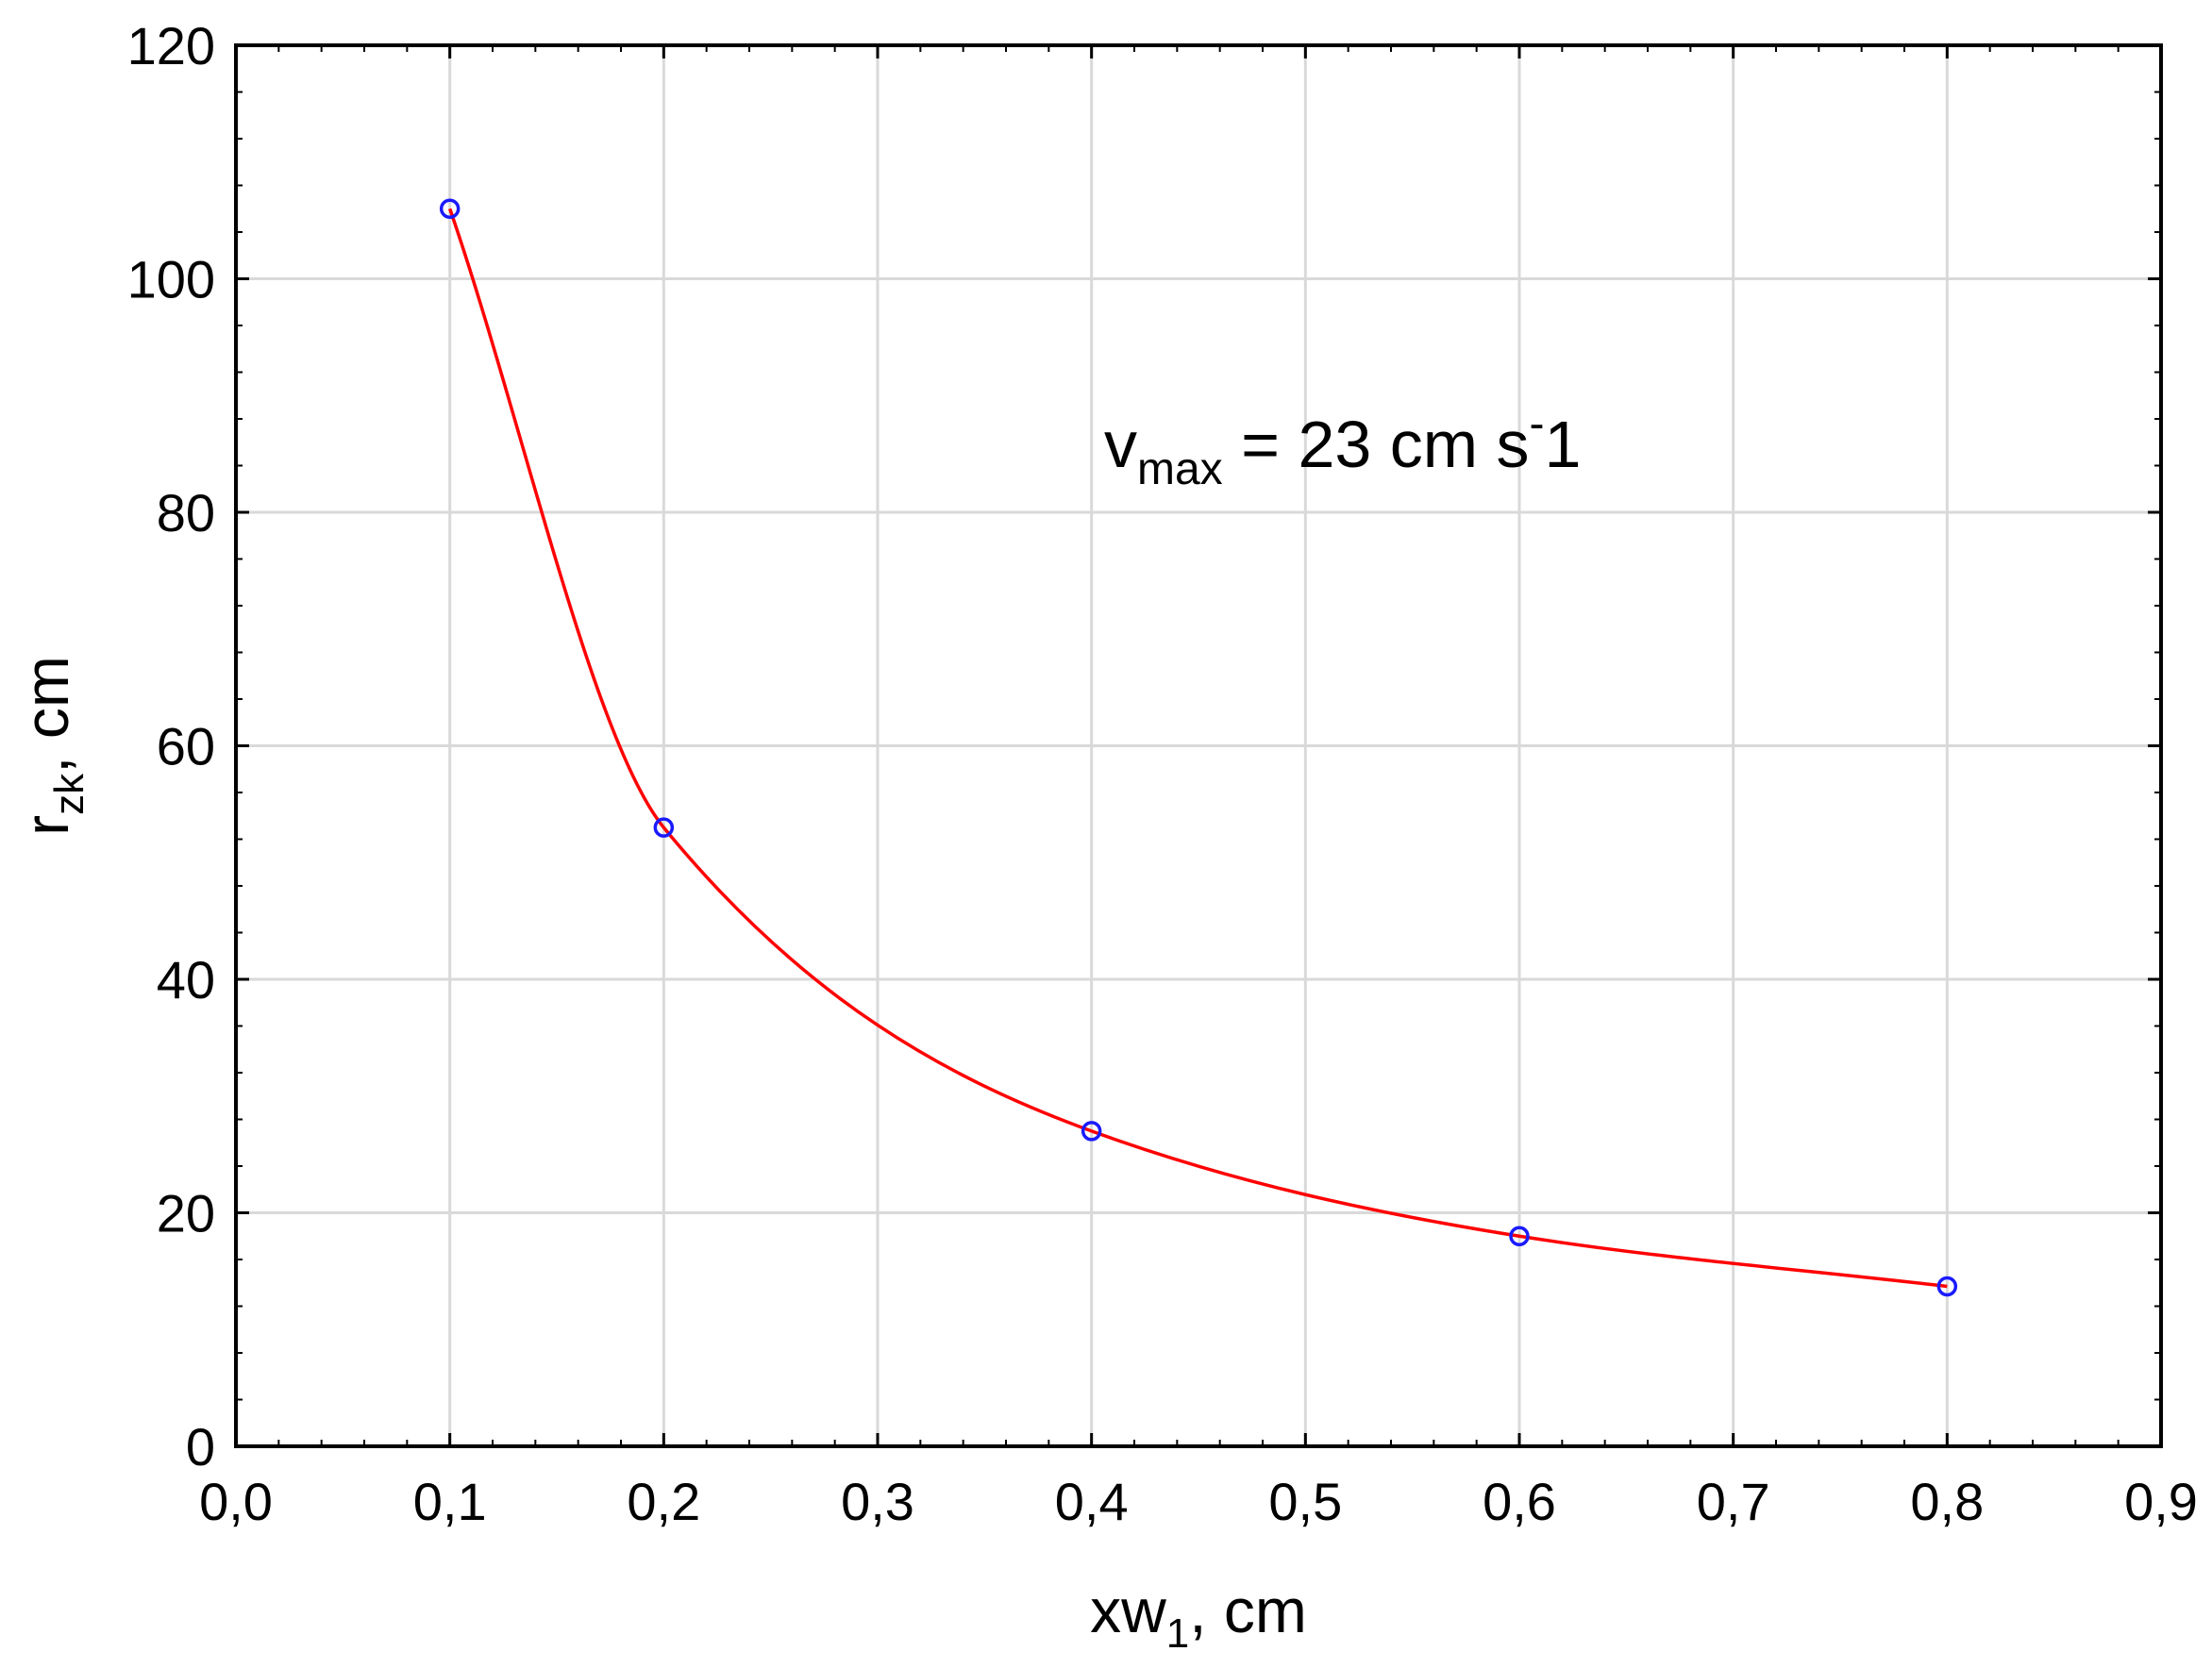  What do you see at coordinates (1248, 1610) in the screenshot?
I see `x-axis-label-suffix: , cm` at bounding box center [1248, 1610].